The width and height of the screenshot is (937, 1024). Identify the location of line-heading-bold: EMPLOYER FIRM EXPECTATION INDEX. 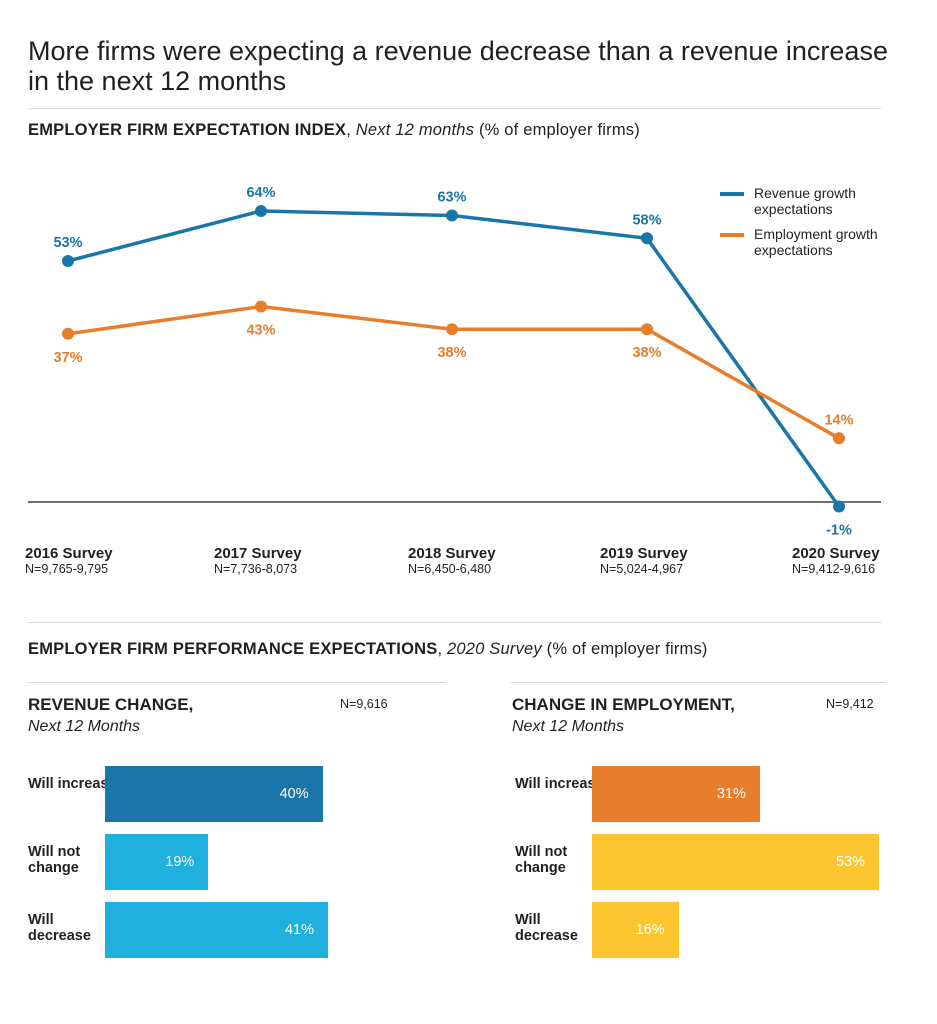
(187, 130).